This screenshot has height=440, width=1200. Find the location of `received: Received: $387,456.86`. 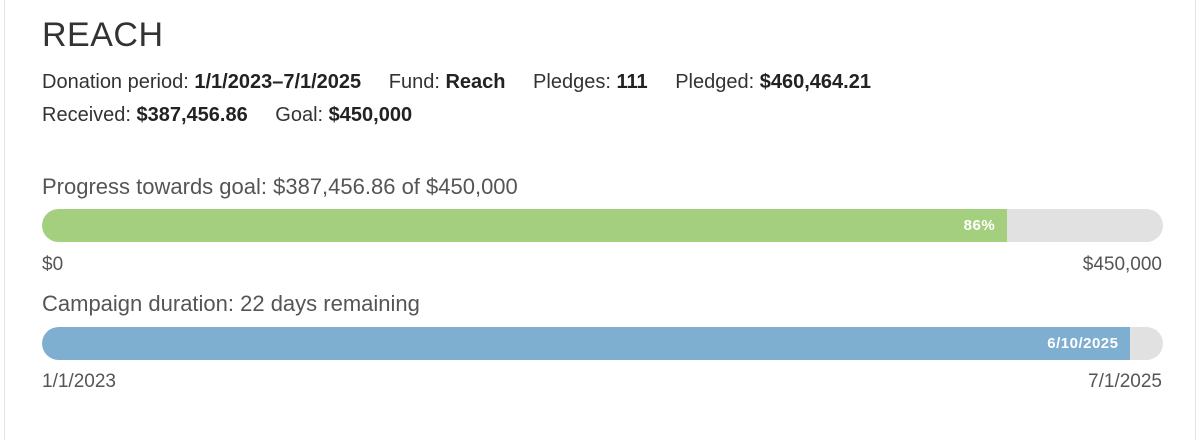

received: Received: $387,456.86 is located at coordinates (145, 115).